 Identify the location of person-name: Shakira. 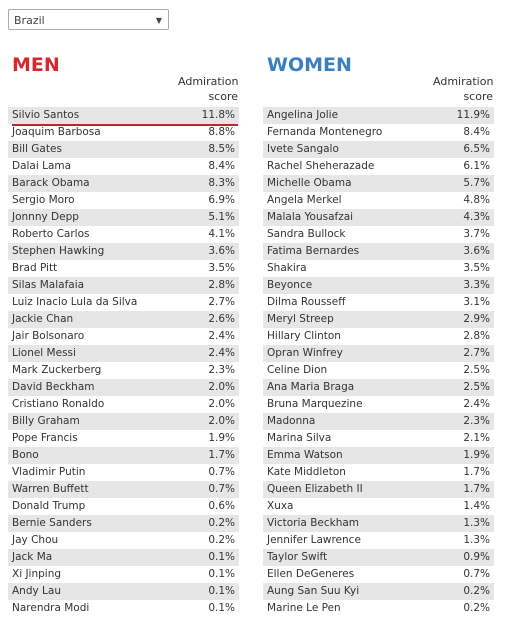
(287, 268).